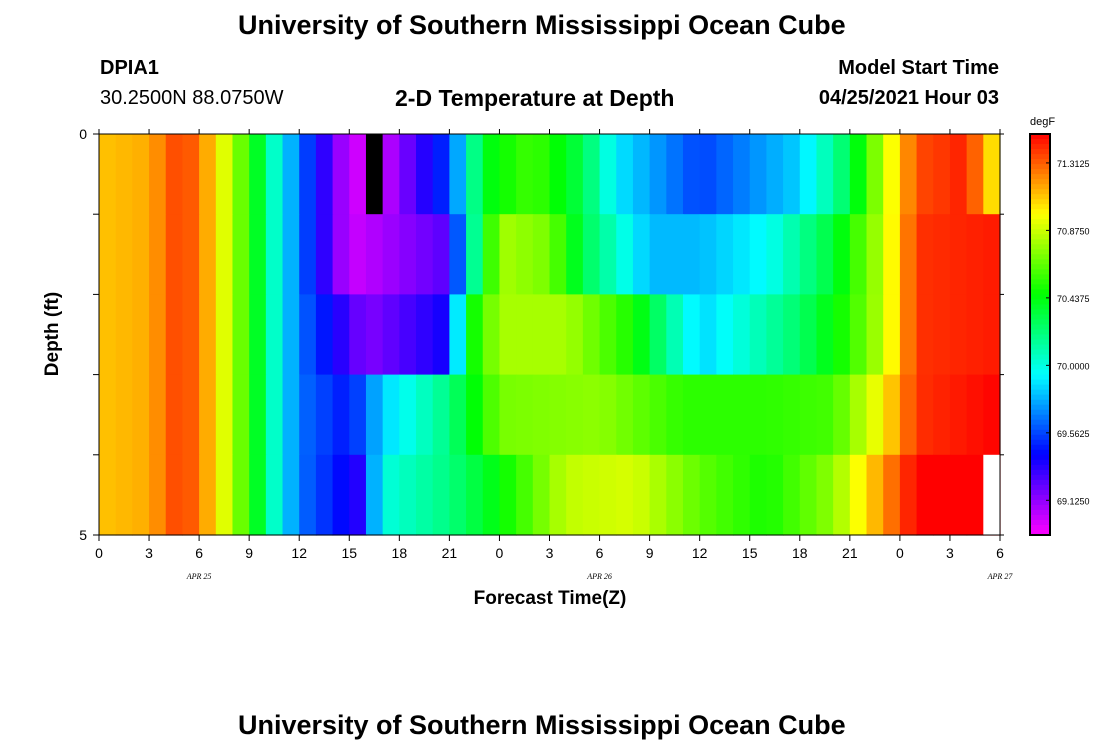 This screenshot has width=1100, height=750. I want to click on x-tick-label: 21, so click(450, 553).